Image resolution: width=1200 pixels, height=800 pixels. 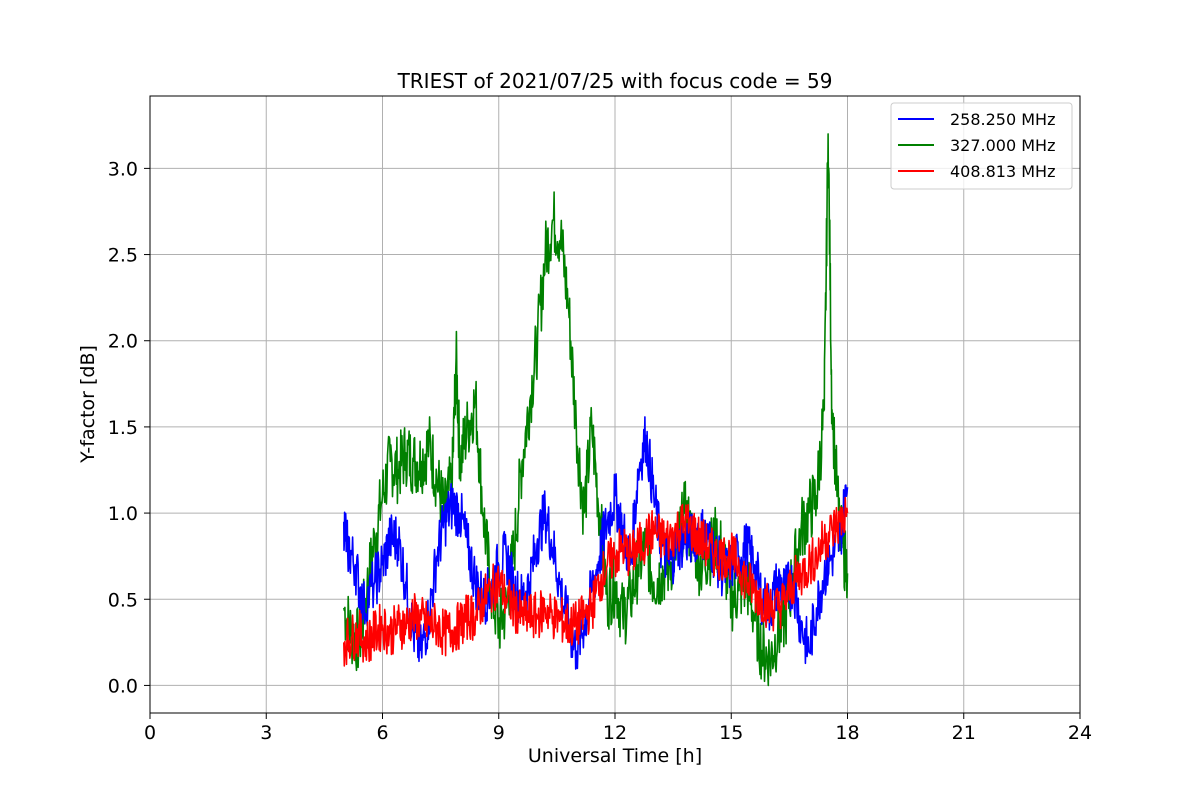 What do you see at coordinates (123, 600) in the screenshot?
I see `y-tick-label: 0.5` at bounding box center [123, 600].